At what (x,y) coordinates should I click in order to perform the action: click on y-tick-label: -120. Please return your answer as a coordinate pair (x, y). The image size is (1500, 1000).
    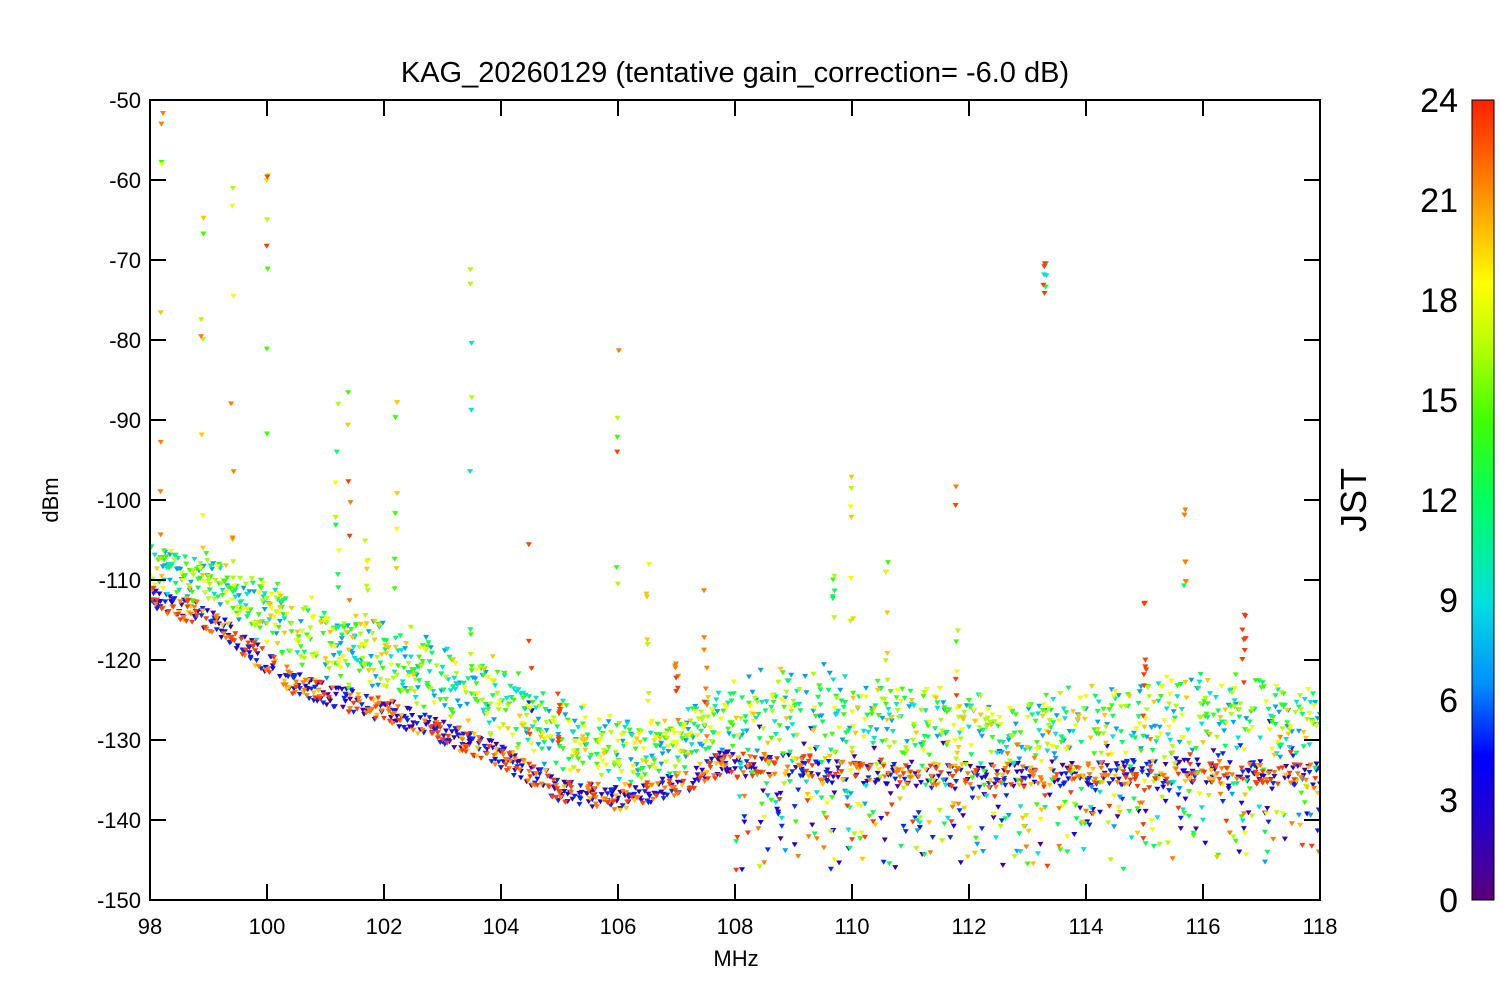
    Looking at the image, I should click on (119, 660).